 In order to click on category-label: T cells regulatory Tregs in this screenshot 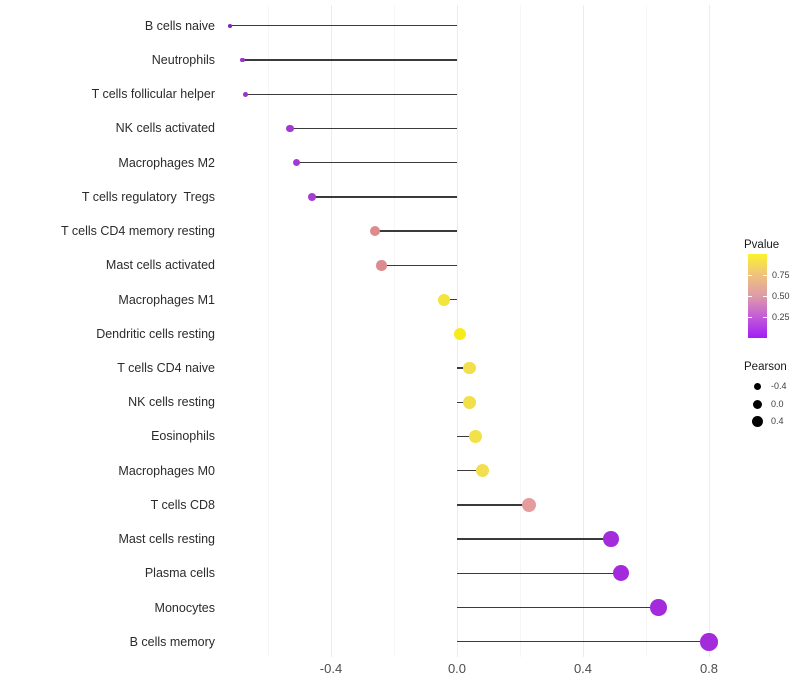, I will do `click(148, 196)`.